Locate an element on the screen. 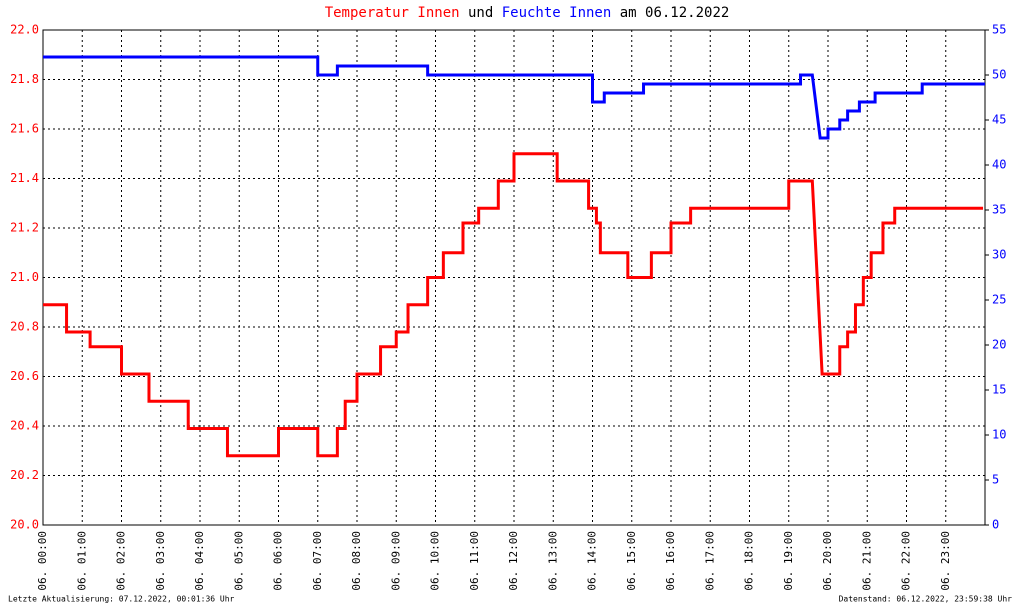 The width and height of the screenshot is (1020, 606). x-tick-label: 06. 09:00 is located at coordinates (395, 561).